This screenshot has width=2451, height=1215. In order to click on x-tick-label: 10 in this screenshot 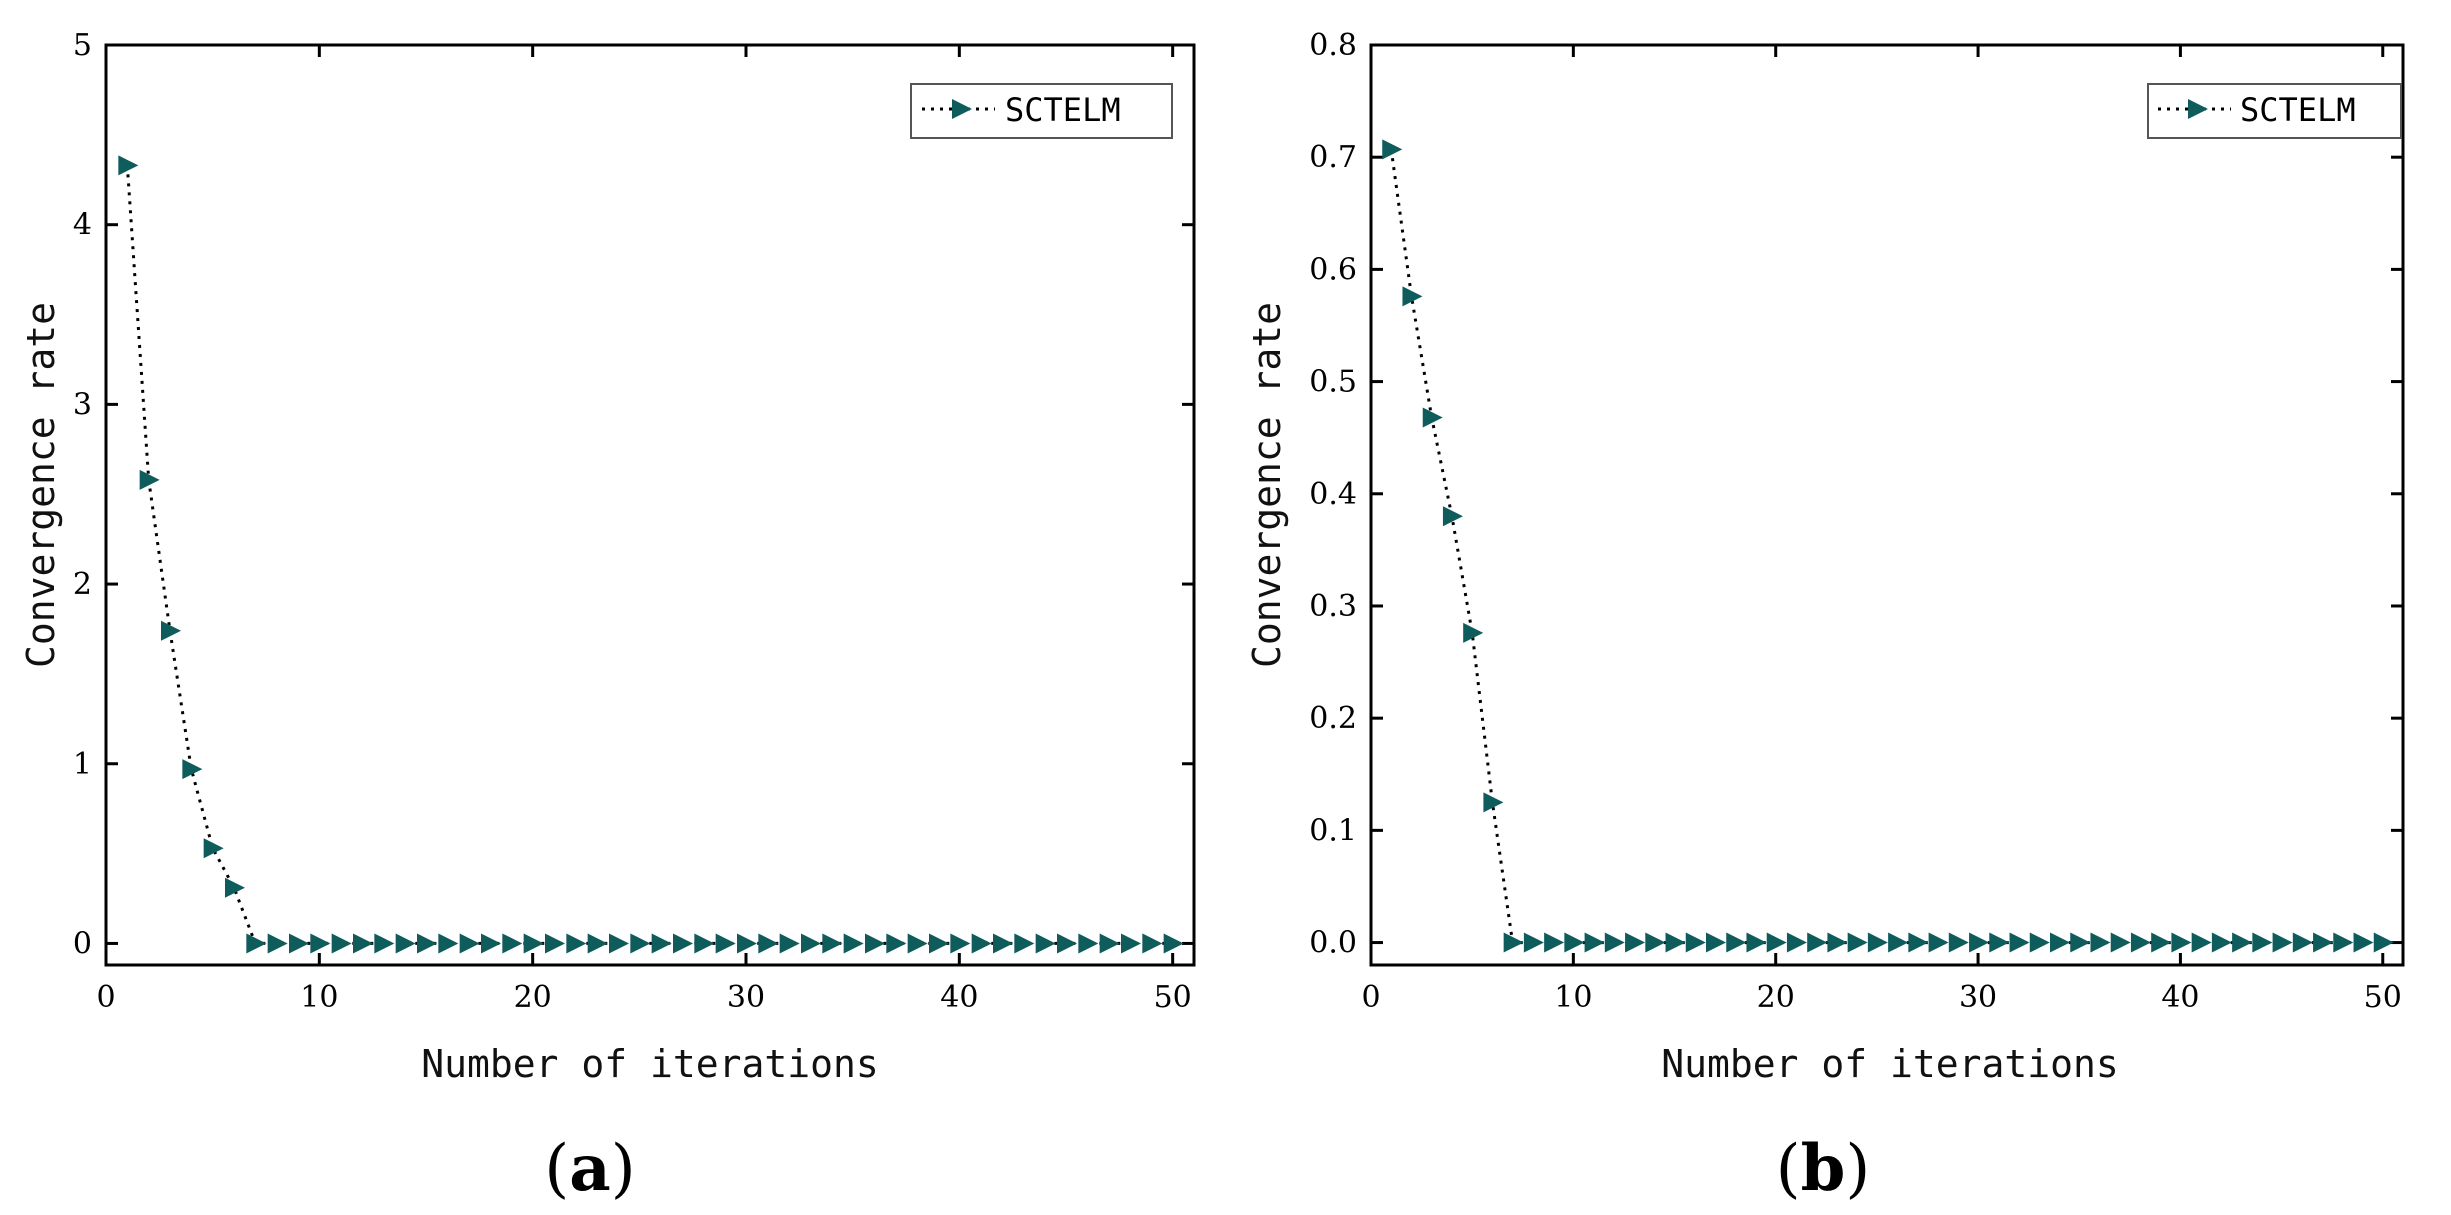, I will do `click(1573, 997)`.